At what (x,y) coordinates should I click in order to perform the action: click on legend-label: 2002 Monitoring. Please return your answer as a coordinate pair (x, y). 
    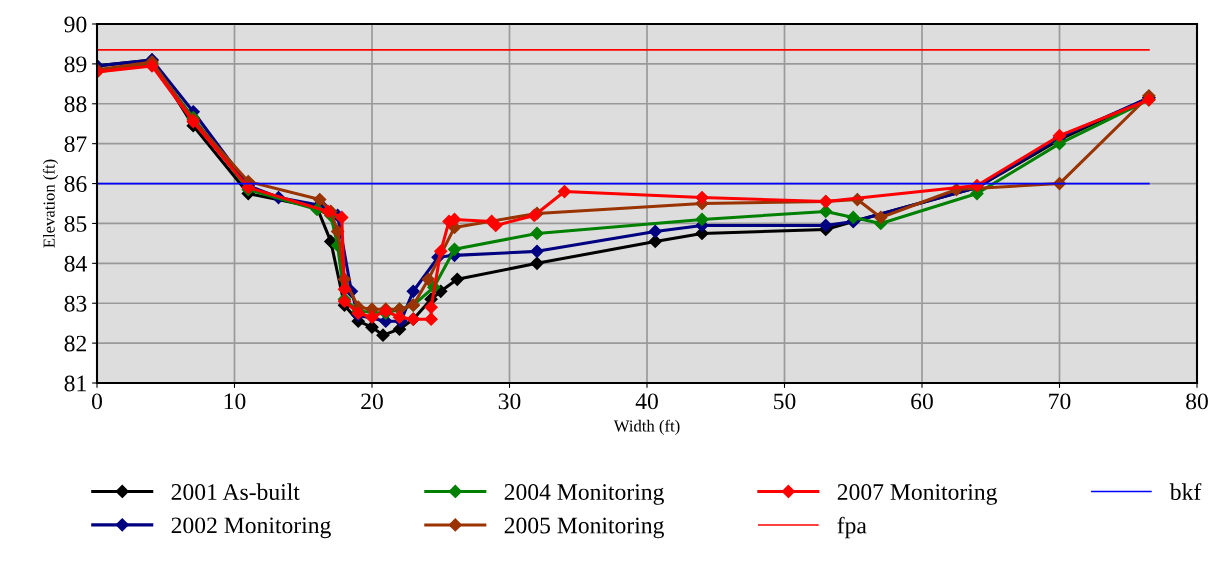
    Looking at the image, I should click on (251, 528).